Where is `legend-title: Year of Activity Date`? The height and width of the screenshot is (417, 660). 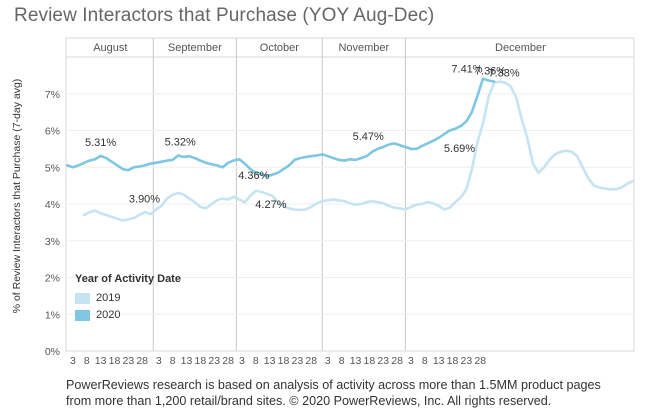 legend-title: Year of Activity Date is located at coordinates (128, 279).